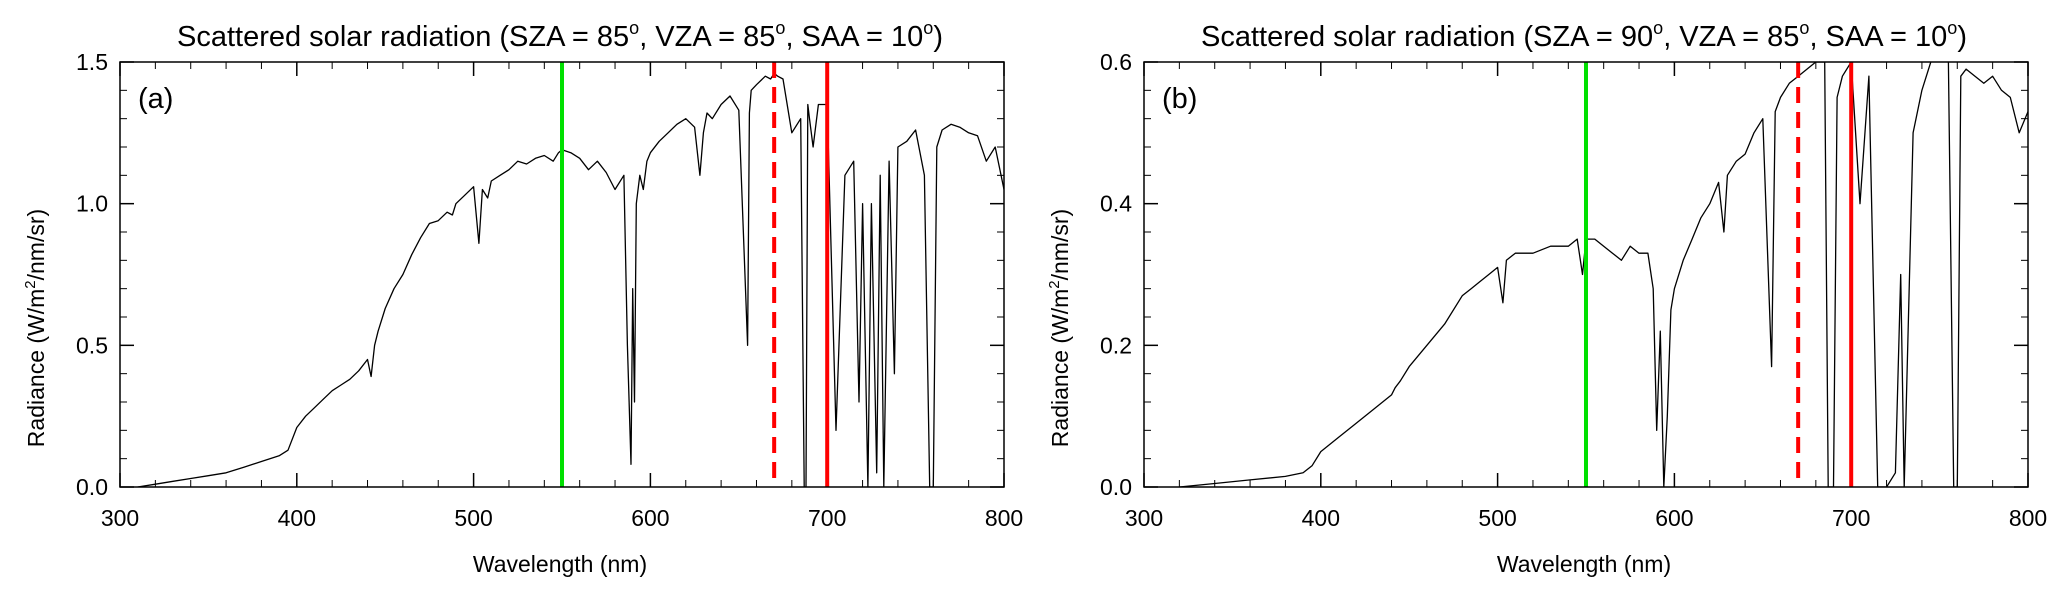 The width and height of the screenshot is (2067, 595). What do you see at coordinates (1116, 345) in the screenshot?
I see `y-tick-label: 0.2` at bounding box center [1116, 345].